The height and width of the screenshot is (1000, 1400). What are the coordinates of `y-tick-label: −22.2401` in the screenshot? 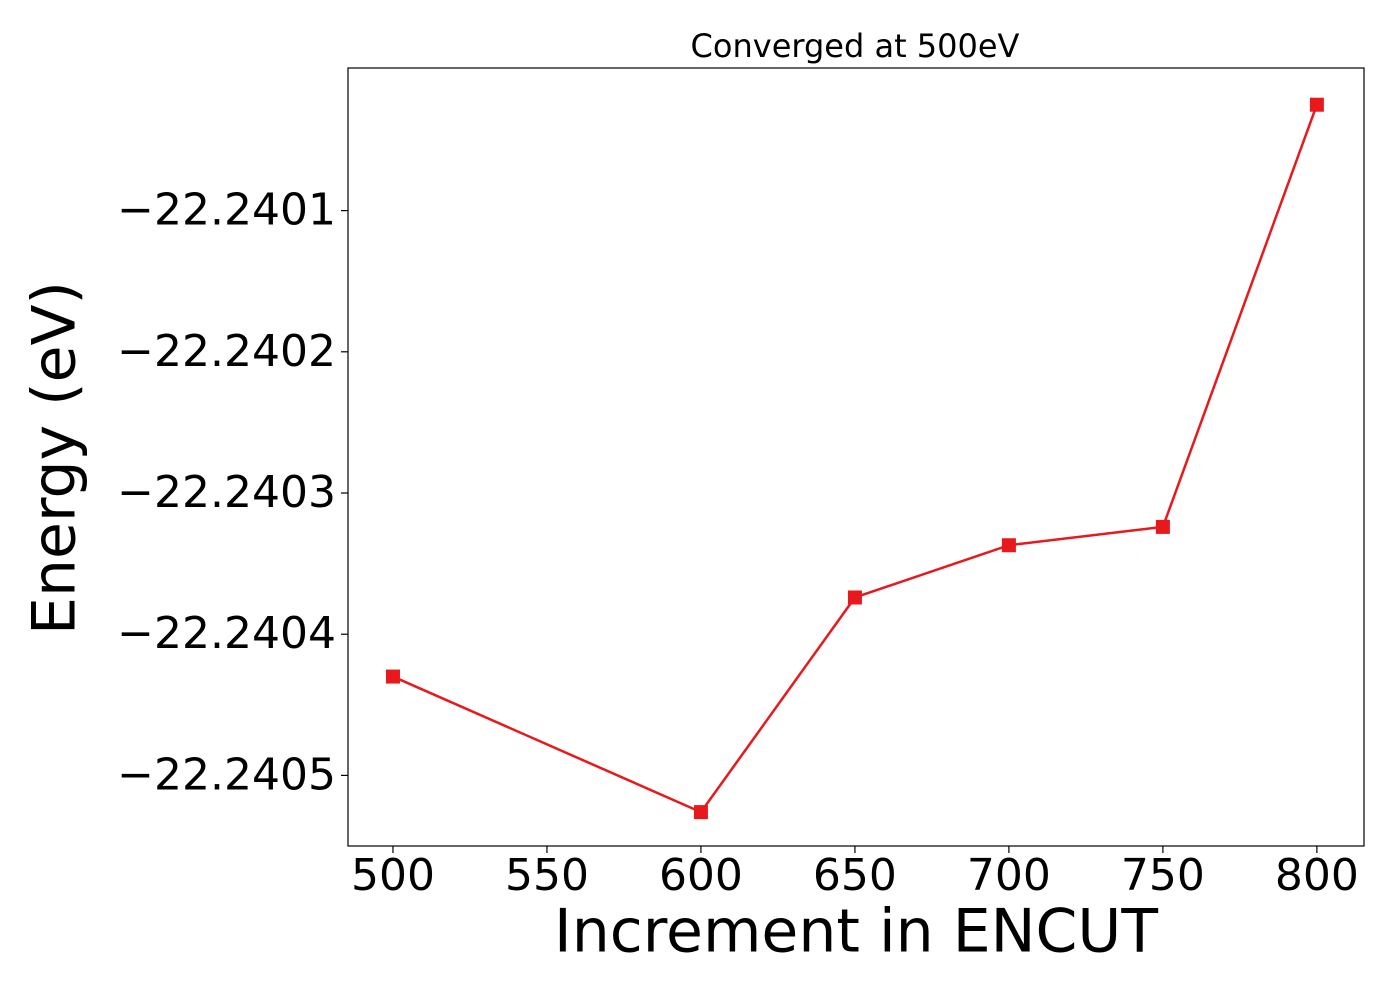 It's located at (226, 210).